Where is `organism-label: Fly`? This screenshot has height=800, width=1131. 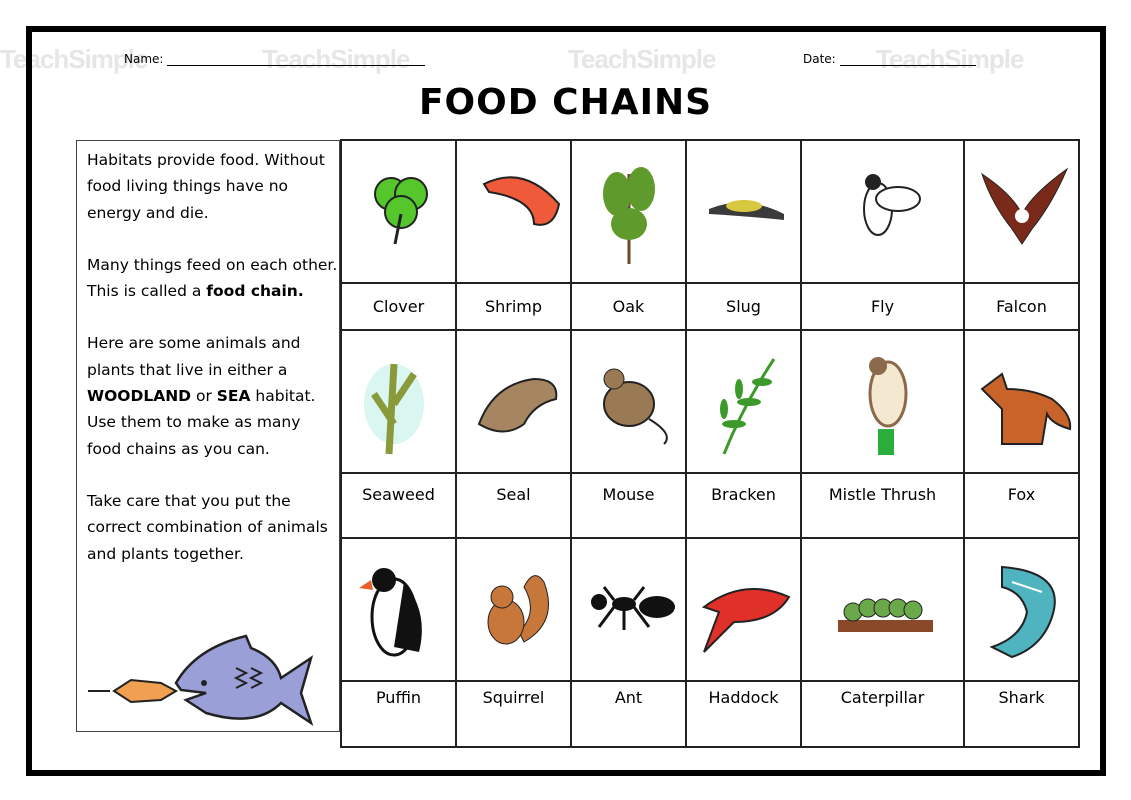 organism-label: Fly is located at coordinates (882, 306).